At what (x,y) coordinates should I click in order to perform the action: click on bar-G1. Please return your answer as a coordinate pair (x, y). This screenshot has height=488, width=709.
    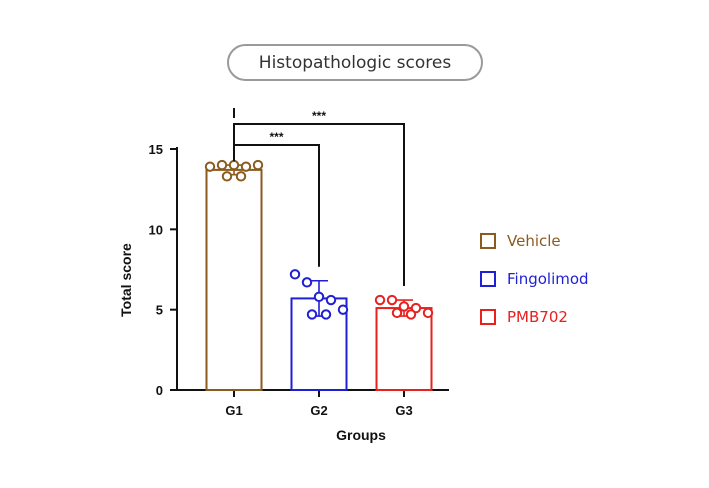
    Looking at the image, I should click on (234, 279).